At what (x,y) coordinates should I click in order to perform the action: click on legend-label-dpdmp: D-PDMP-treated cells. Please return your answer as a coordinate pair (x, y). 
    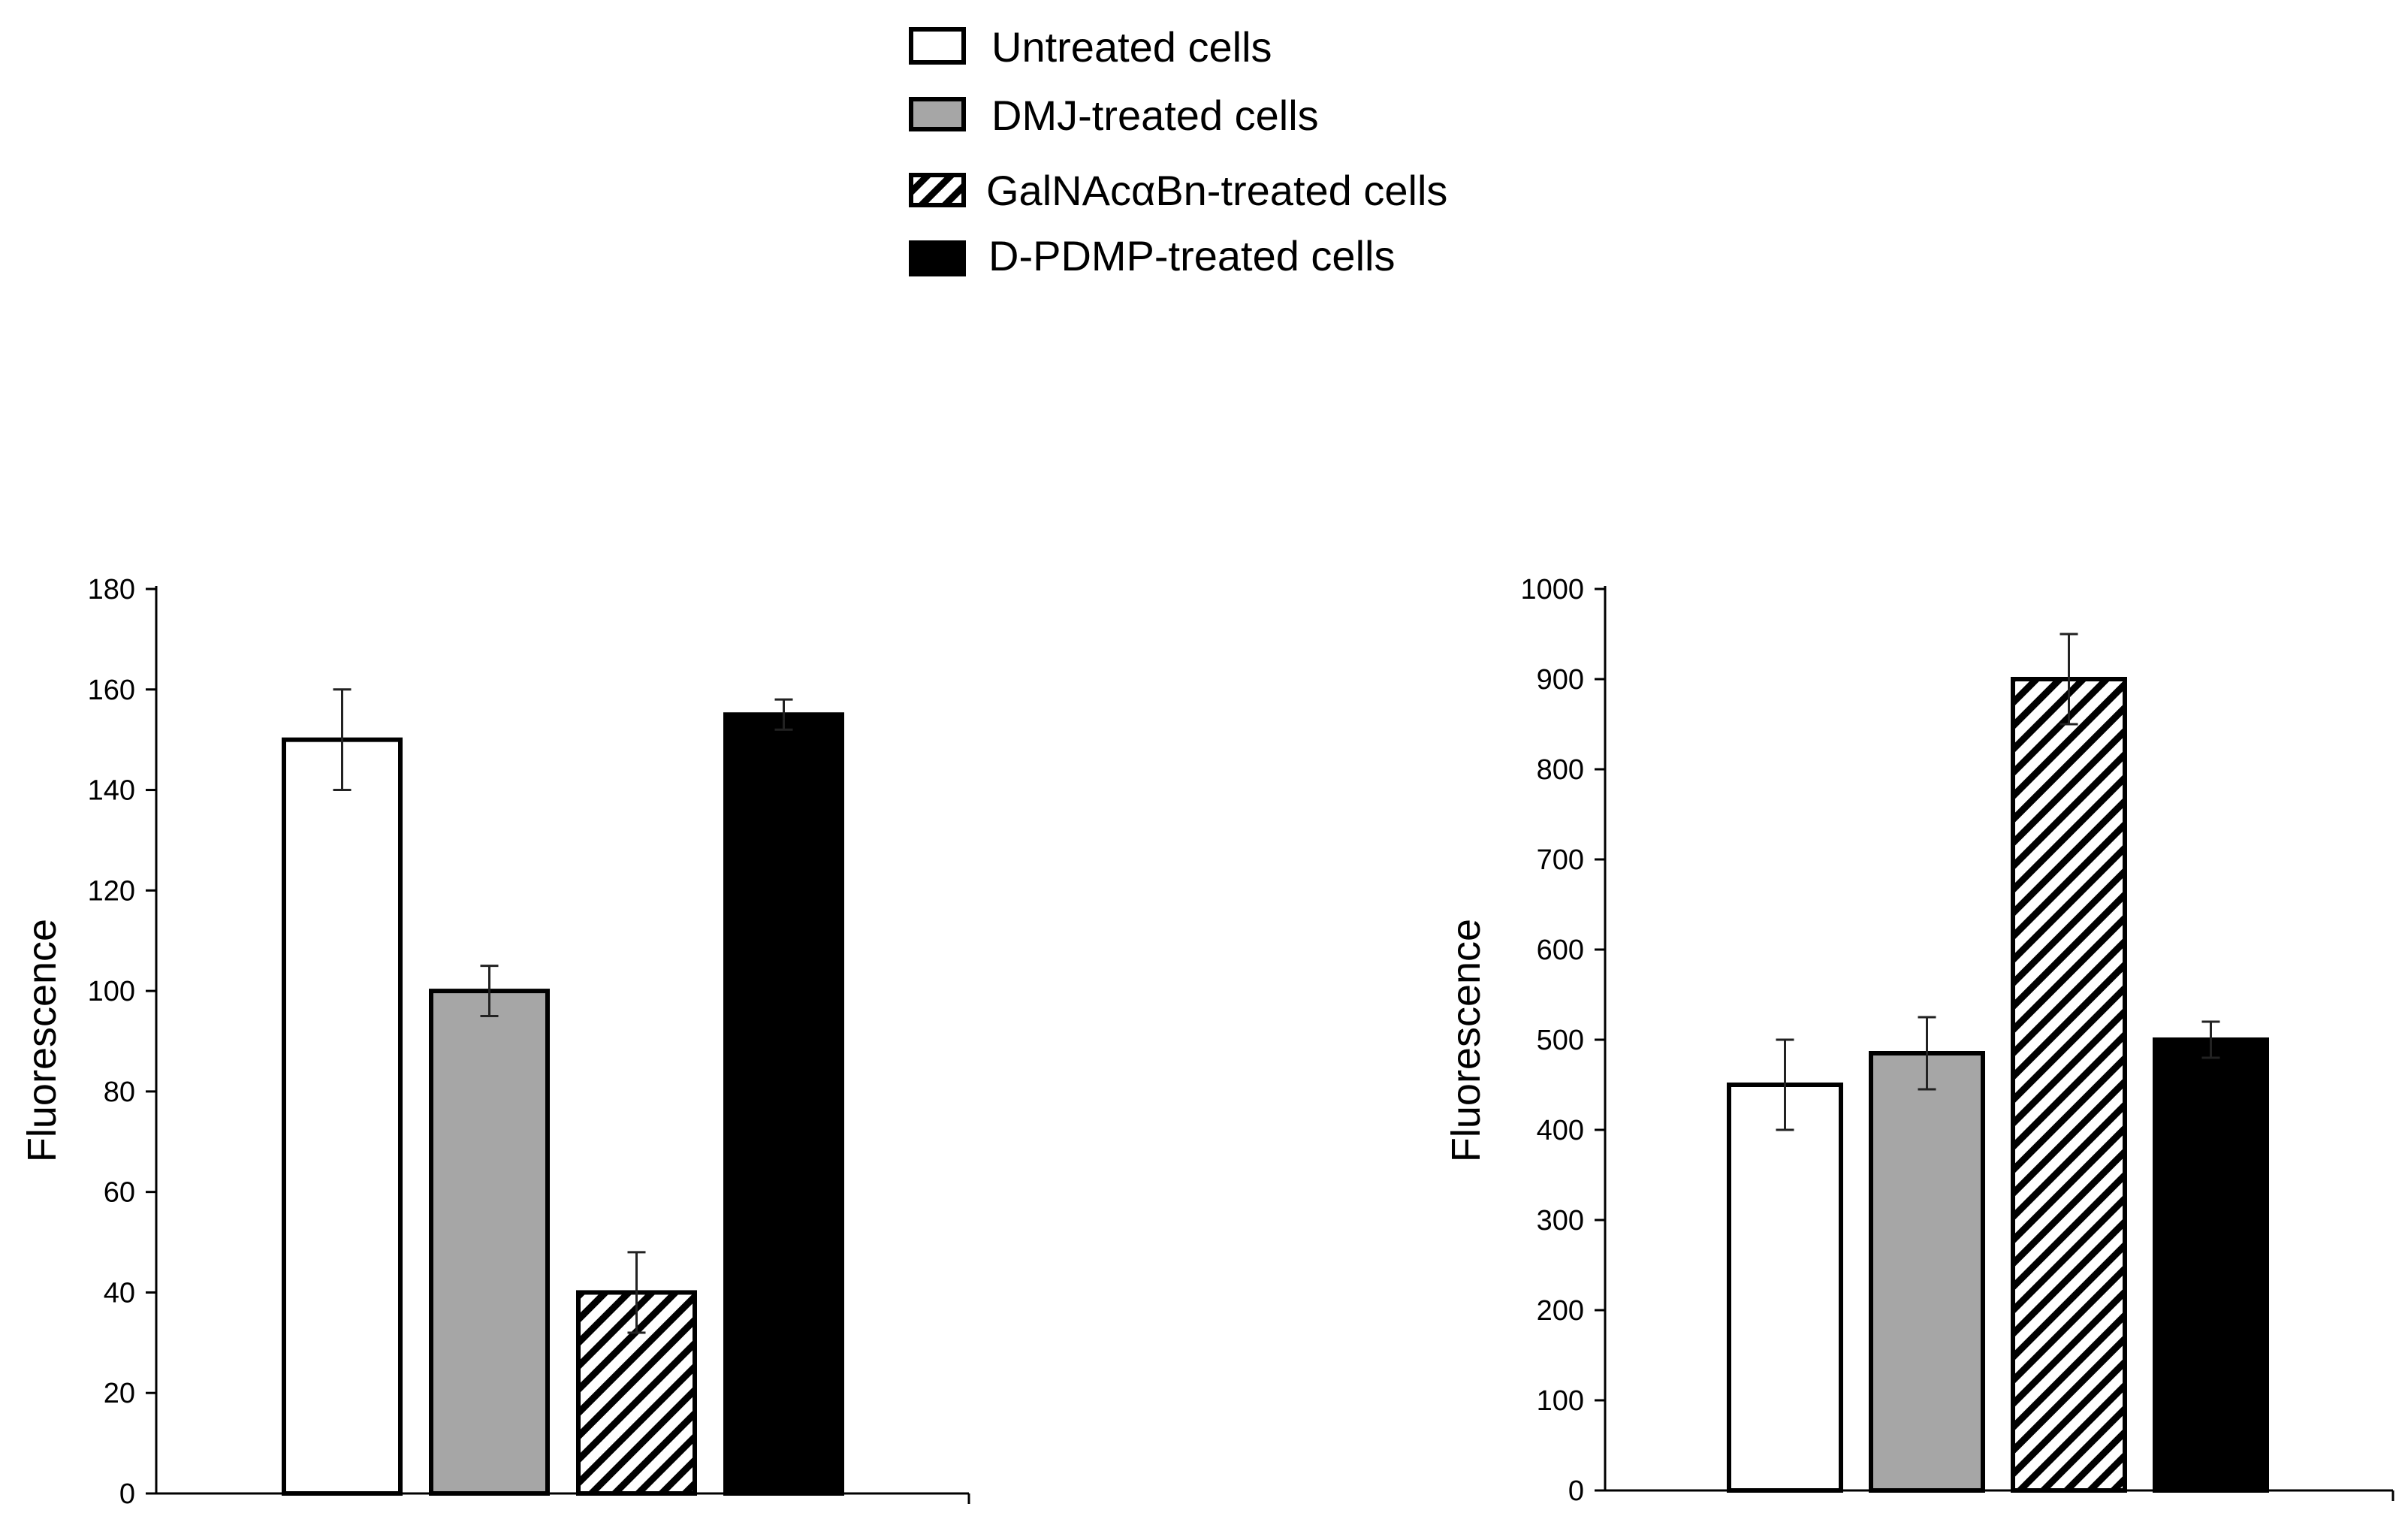
    Looking at the image, I should click on (1191, 256).